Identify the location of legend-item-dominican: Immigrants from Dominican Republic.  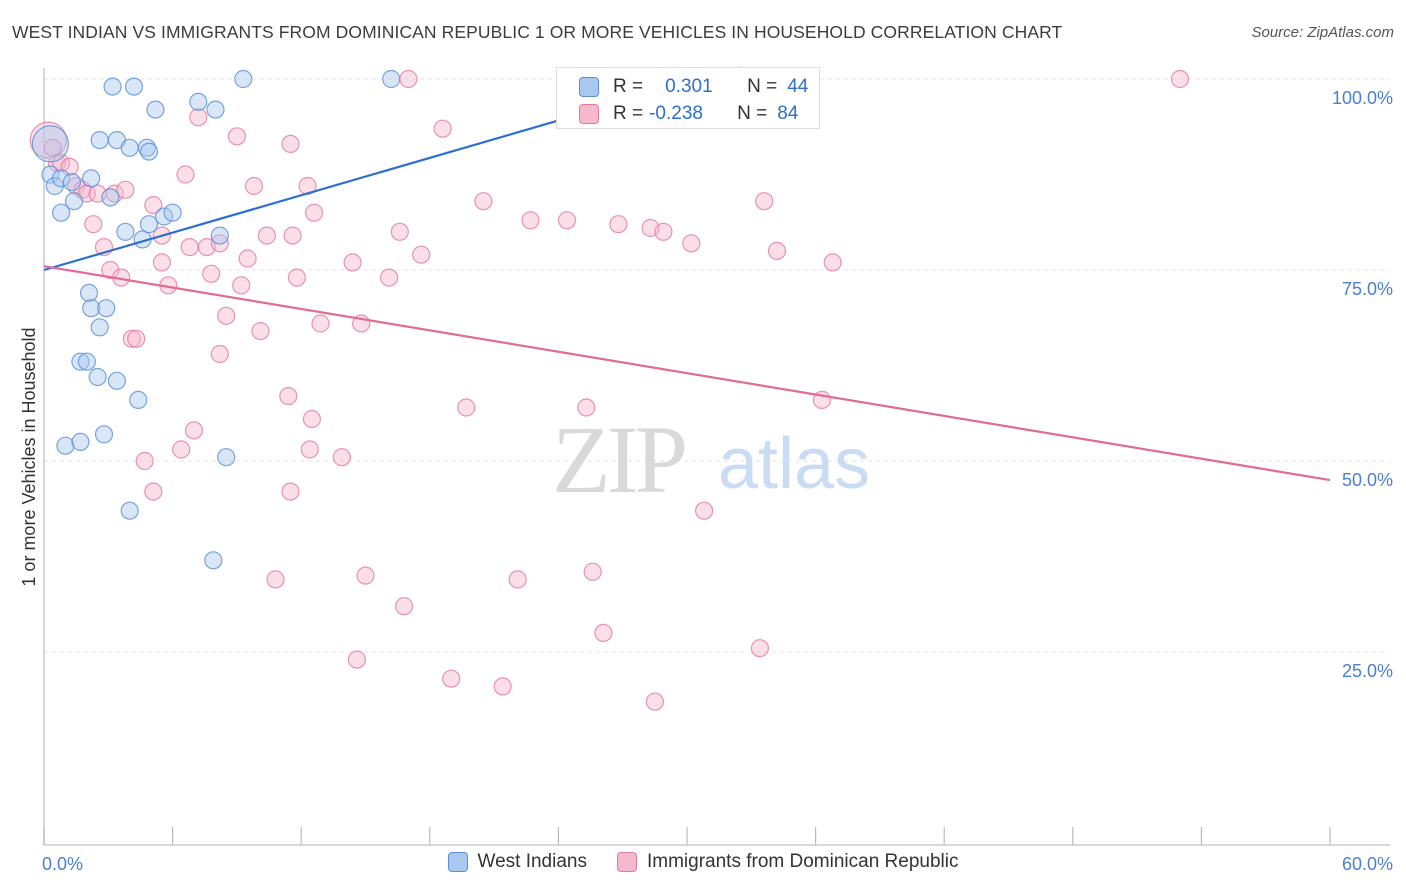
(787, 862).